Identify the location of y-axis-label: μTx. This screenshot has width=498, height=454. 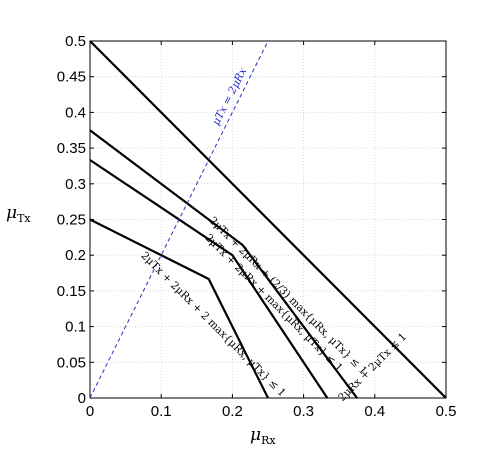
(18, 214).